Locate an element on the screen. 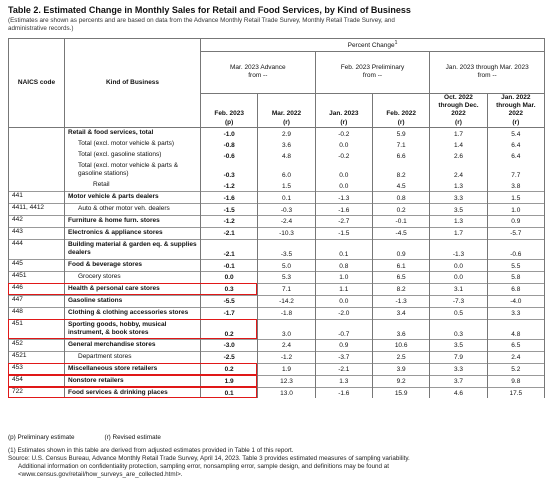  value: 4.5 is located at coordinates (401, 186).